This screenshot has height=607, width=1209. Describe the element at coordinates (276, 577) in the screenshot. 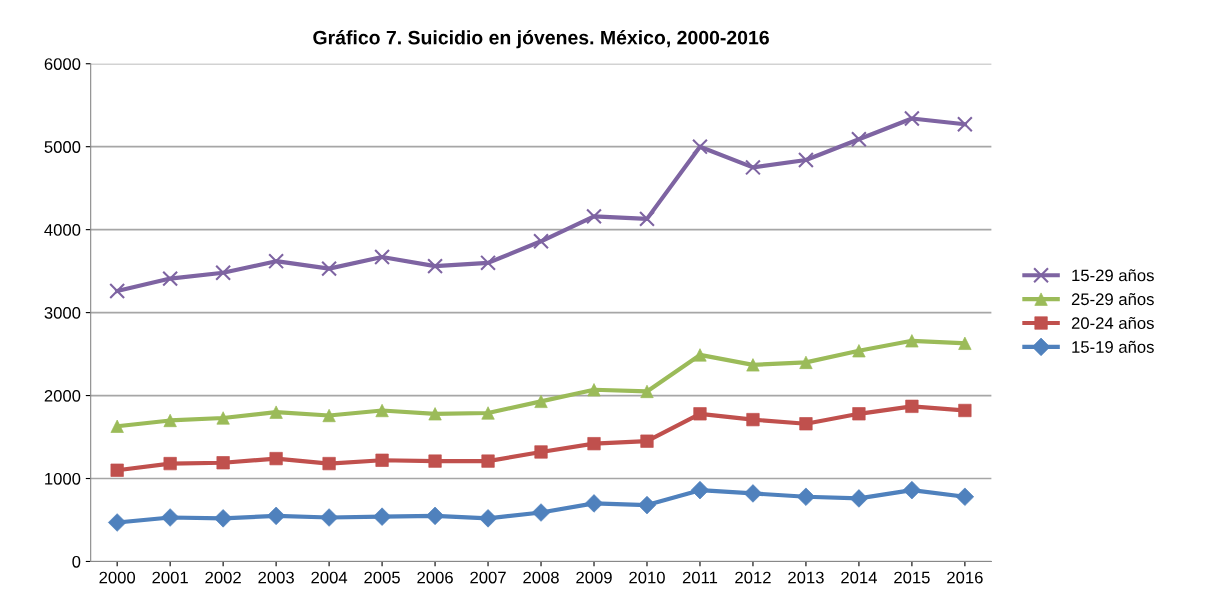

I see `x-tick-label: 2003` at that location.